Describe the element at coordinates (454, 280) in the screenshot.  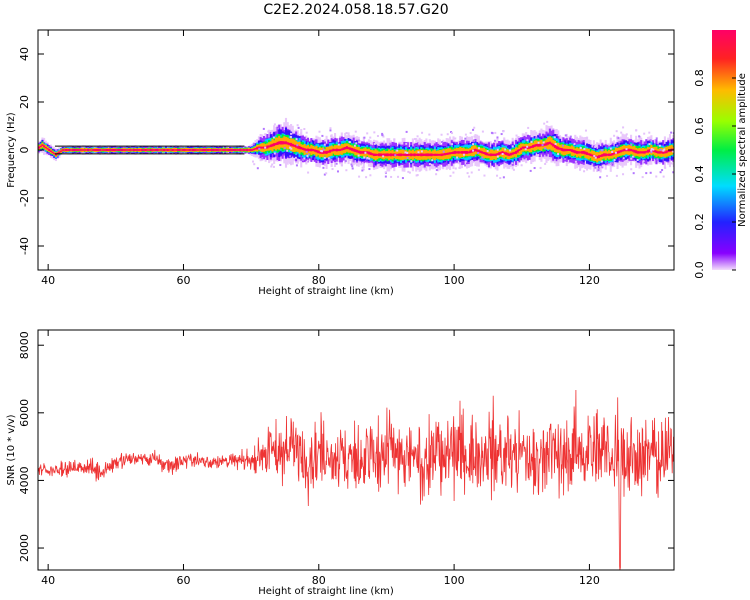
I see `x-tick-label: 100` at that location.